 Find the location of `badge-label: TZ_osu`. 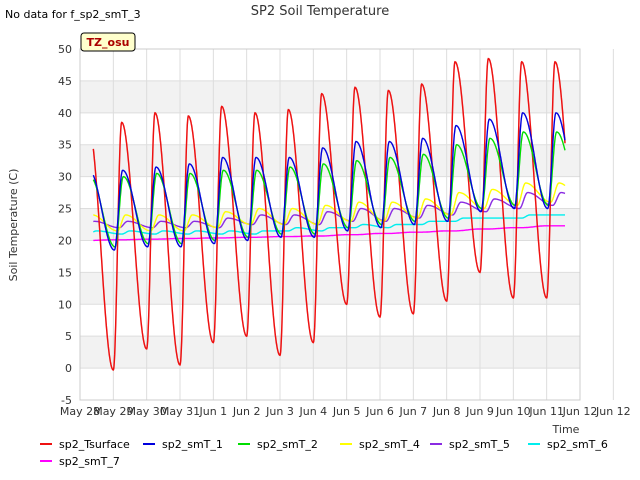

badge-label: TZ_osu is located at coordinates (108, 42).